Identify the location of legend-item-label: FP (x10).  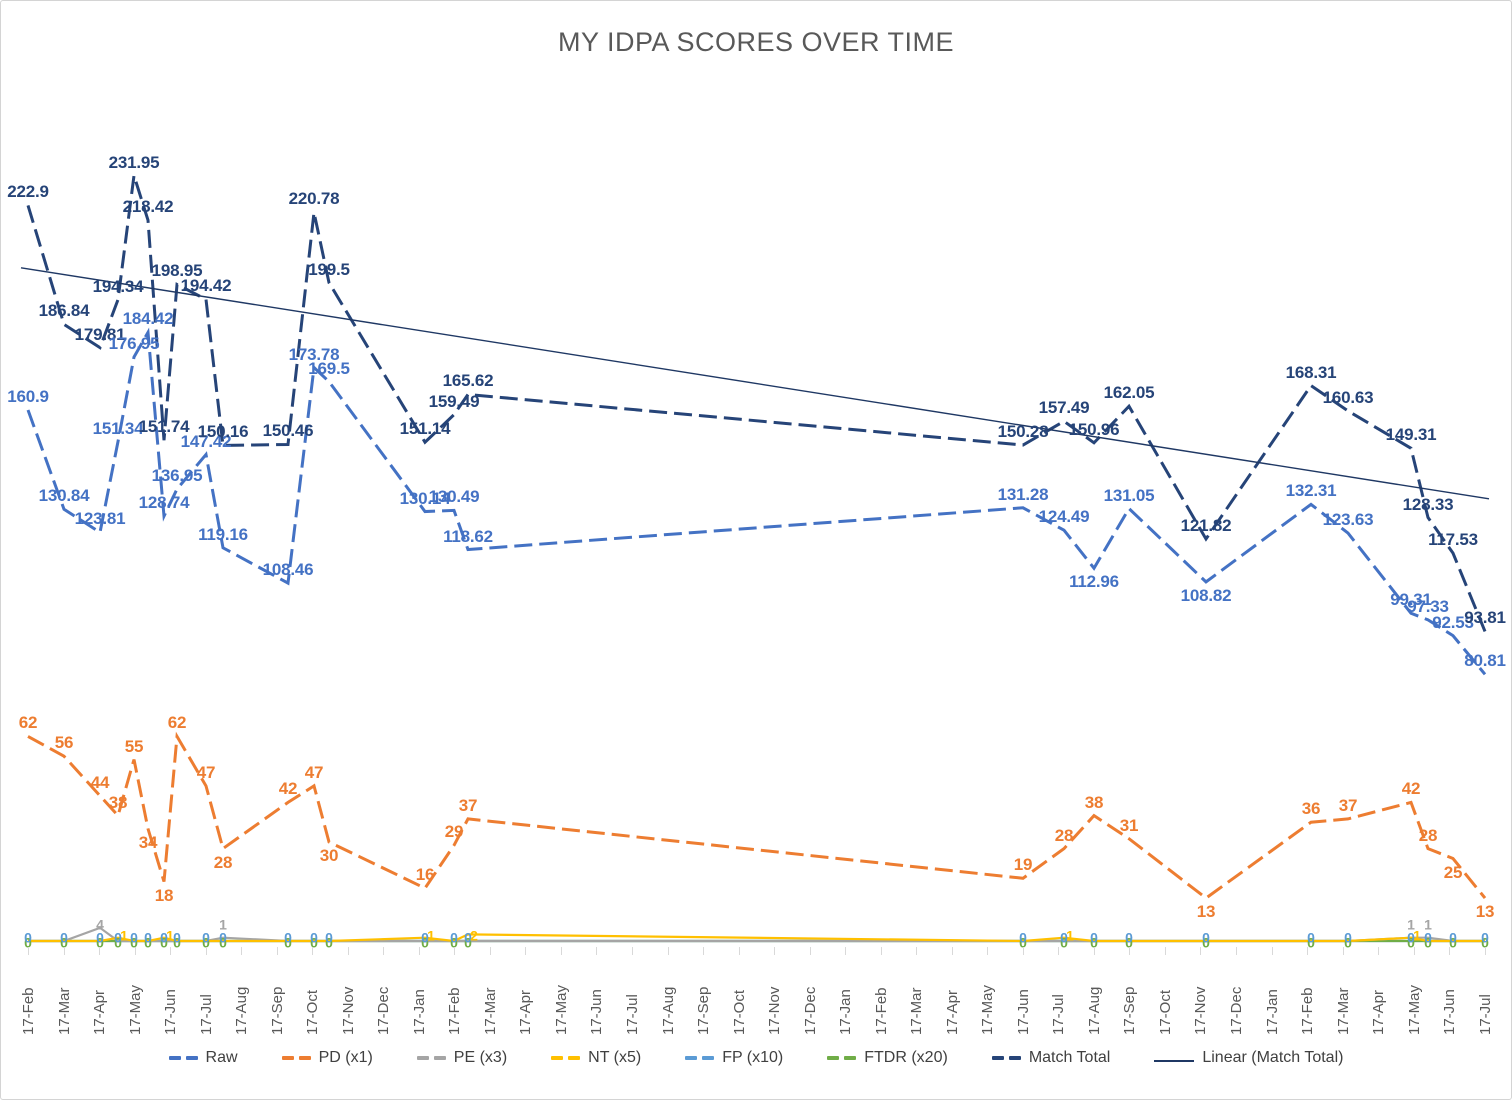
(753, 1057).